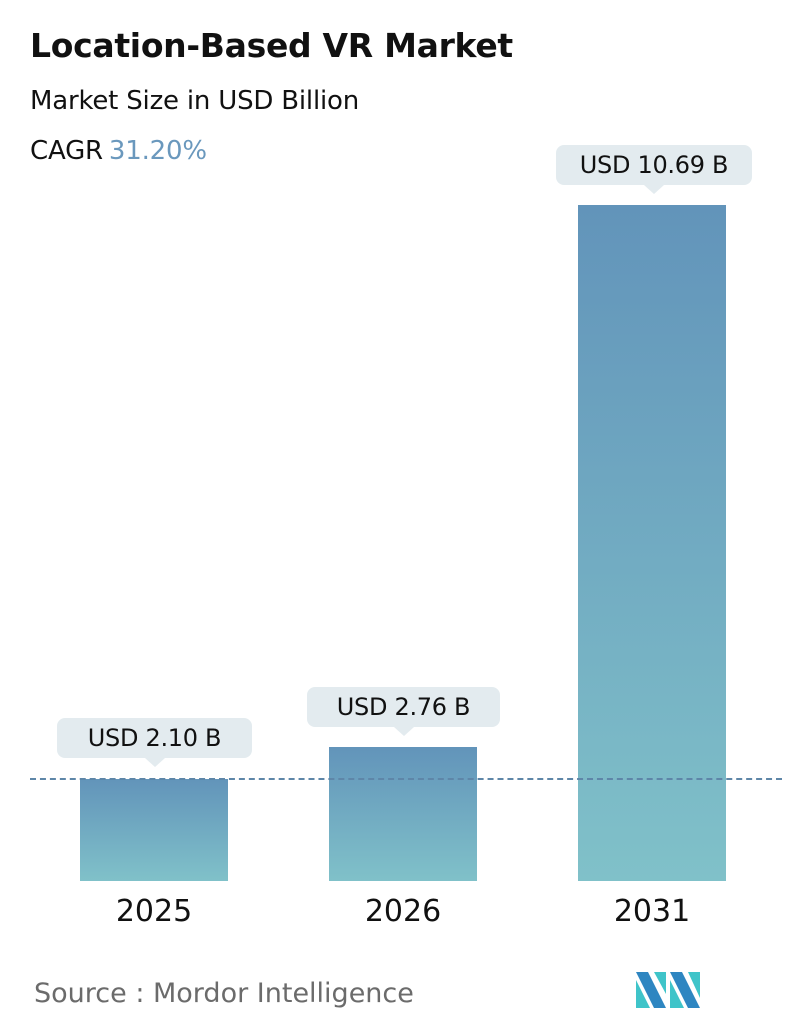  I want to click on bar-2031, so click(652, 543).